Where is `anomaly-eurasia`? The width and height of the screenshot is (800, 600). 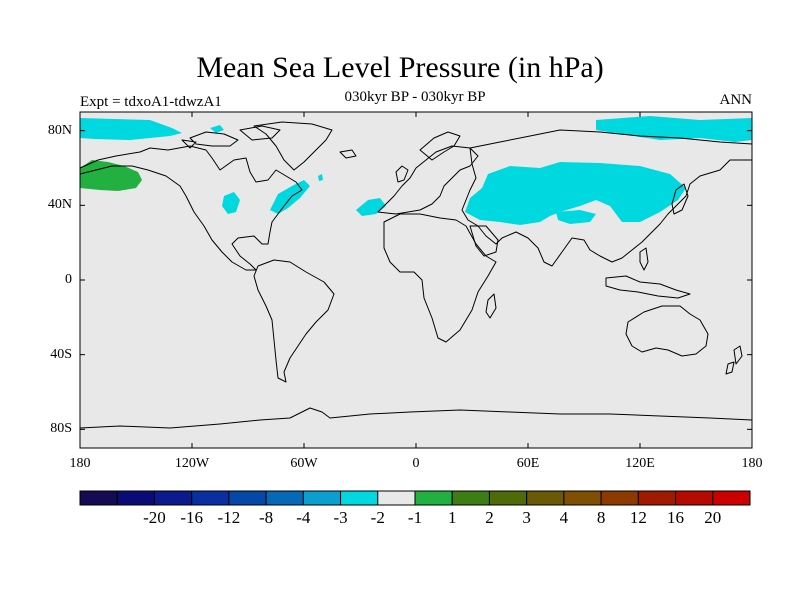 anomaly-eurasia is located at coordinates (575, 193).